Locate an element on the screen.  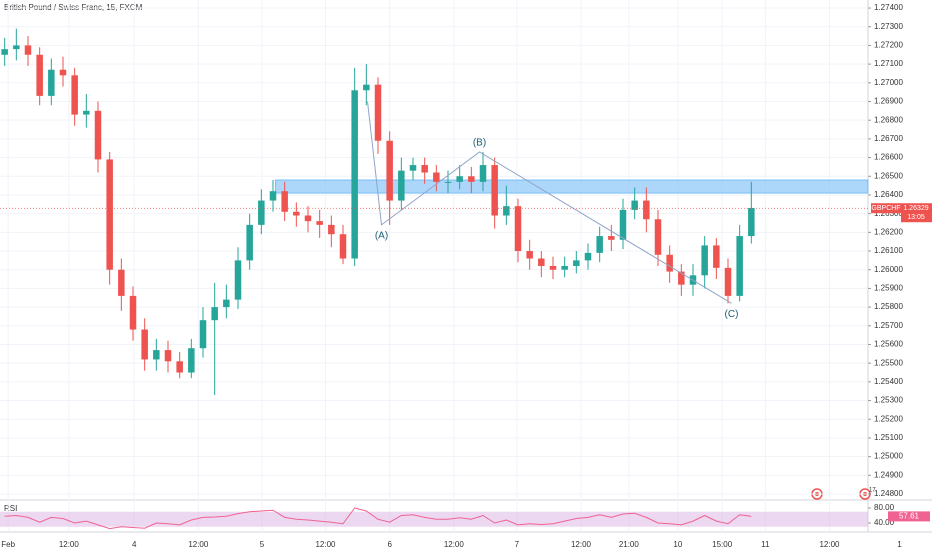
x-tick-label: 5 is located at coordinates (262, 544).